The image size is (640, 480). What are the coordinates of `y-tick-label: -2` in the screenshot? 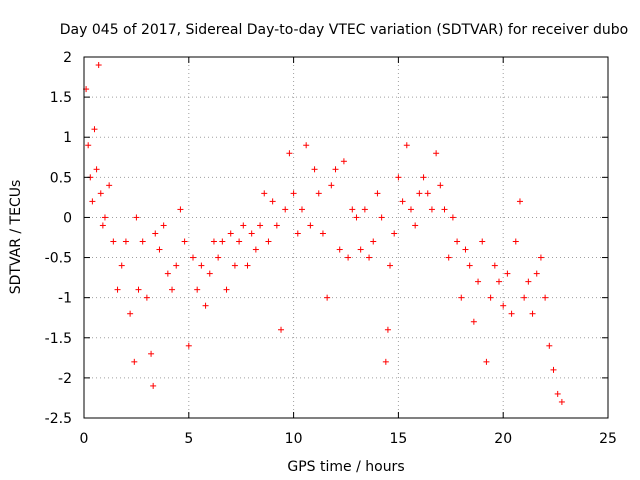 It's located at (65, 379).